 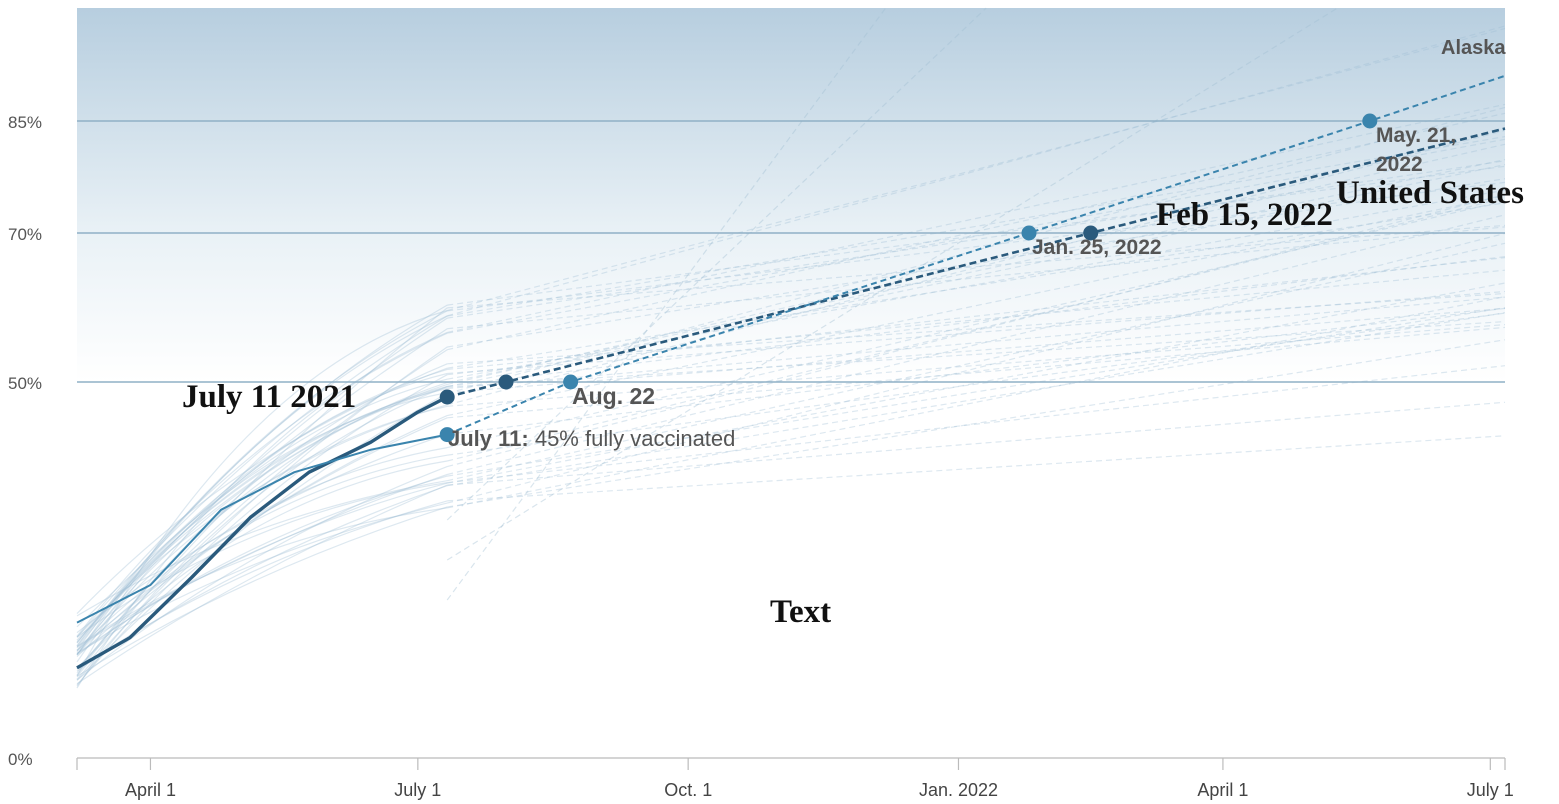 What do you see at coordinates (25, 383) in the screenshot?
I see `y-tick-label: 50%` at bounding box center [25, 383].